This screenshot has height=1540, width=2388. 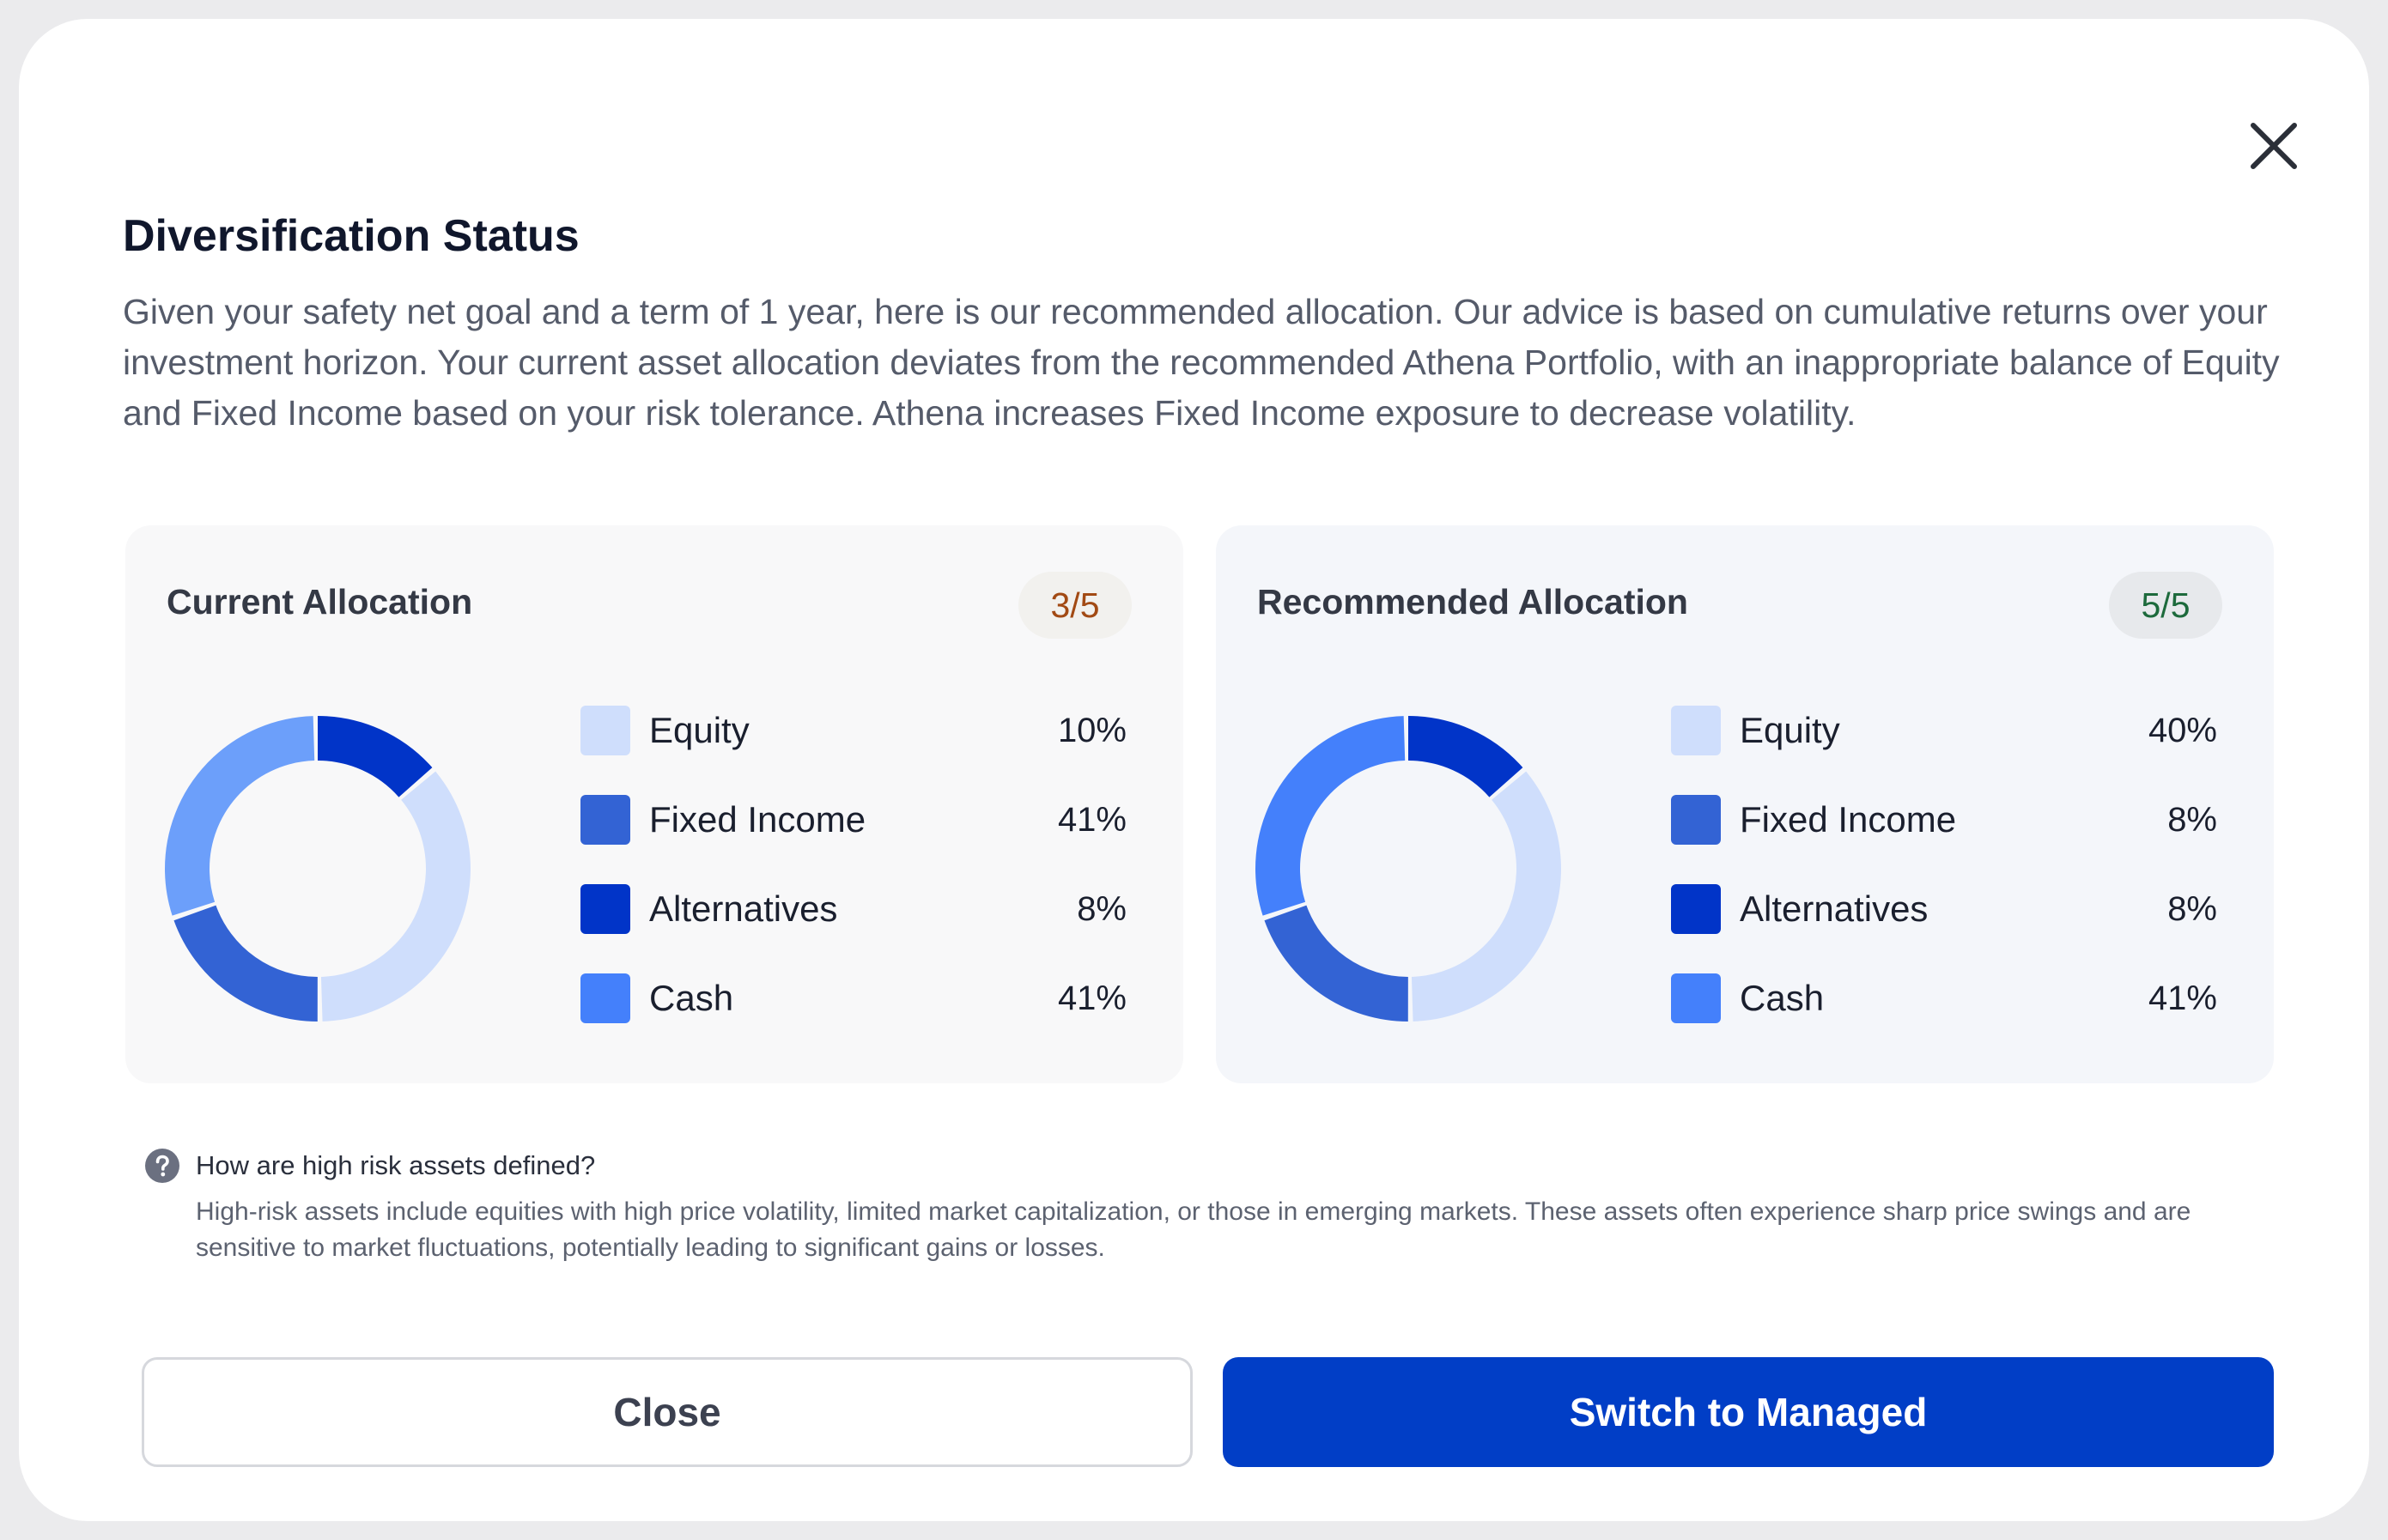 What do you see at coordinates (1944, 750) in the screenshot?
I see `legend-item-equity: Equity 40%` at bounding box center [1944, 750].